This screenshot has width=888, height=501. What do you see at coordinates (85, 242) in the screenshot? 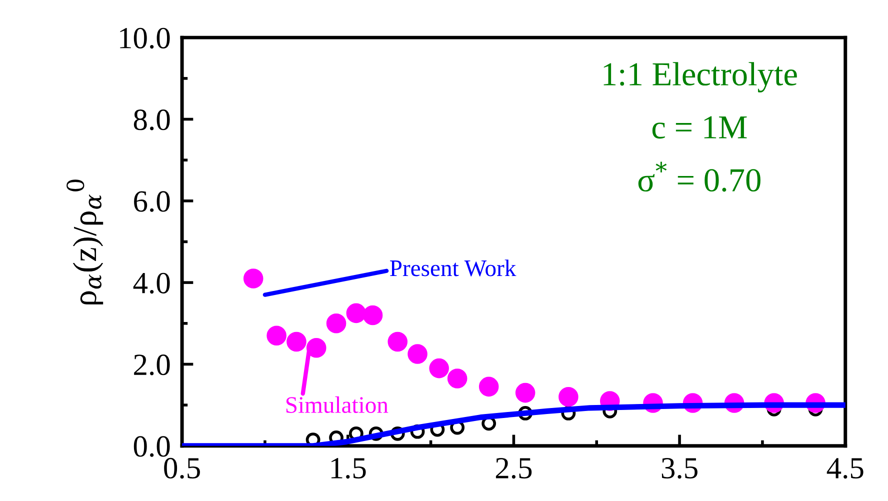
I see `y-axis-title: ρ$_{α}$(z)/ρ$_{α}$$^{0}$` at bounding box center [85, 242].